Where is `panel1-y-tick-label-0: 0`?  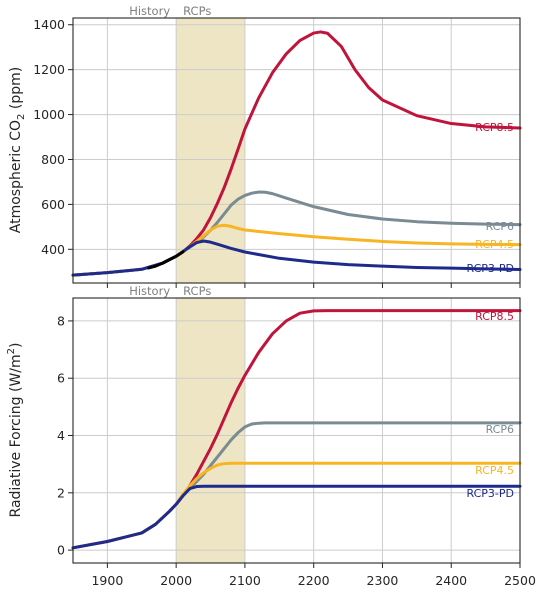
panel1-y-tick-label-0: 0 is located at coordinates (61, 550).